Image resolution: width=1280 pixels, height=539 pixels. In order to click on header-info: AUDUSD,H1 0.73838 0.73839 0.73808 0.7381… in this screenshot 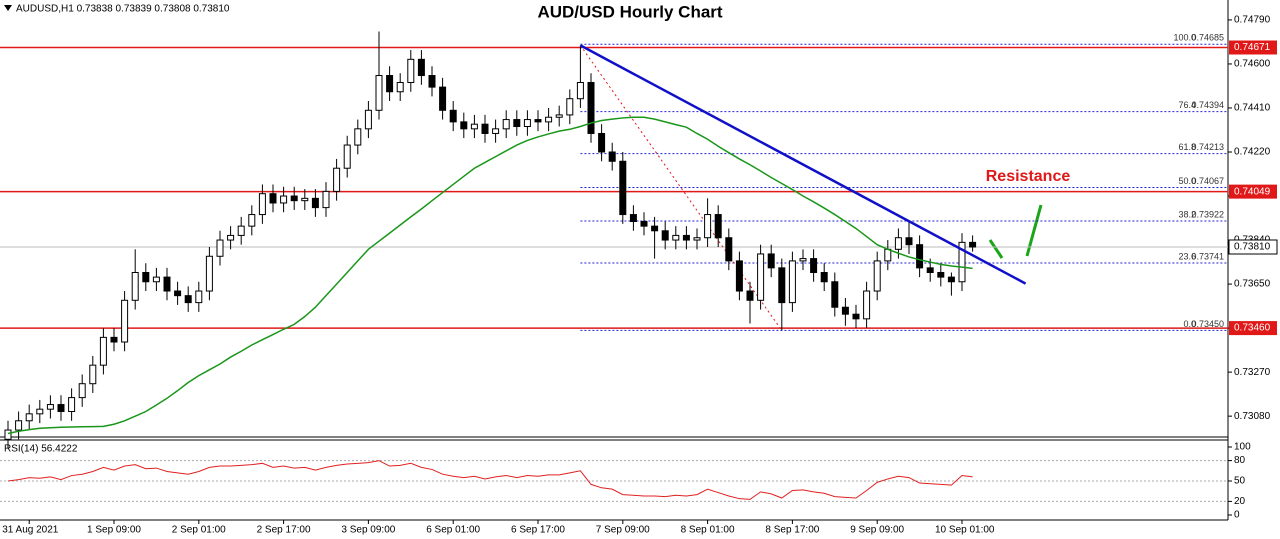, I will do `click(123, 9)`.